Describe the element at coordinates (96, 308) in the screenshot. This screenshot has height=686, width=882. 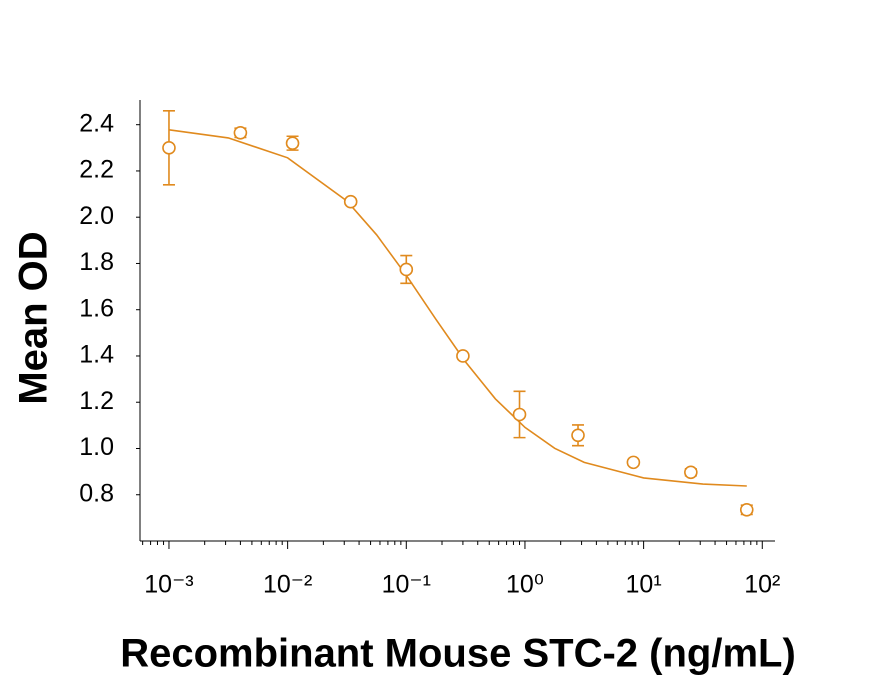
I see `y-tick-label: 1.6` at that location.